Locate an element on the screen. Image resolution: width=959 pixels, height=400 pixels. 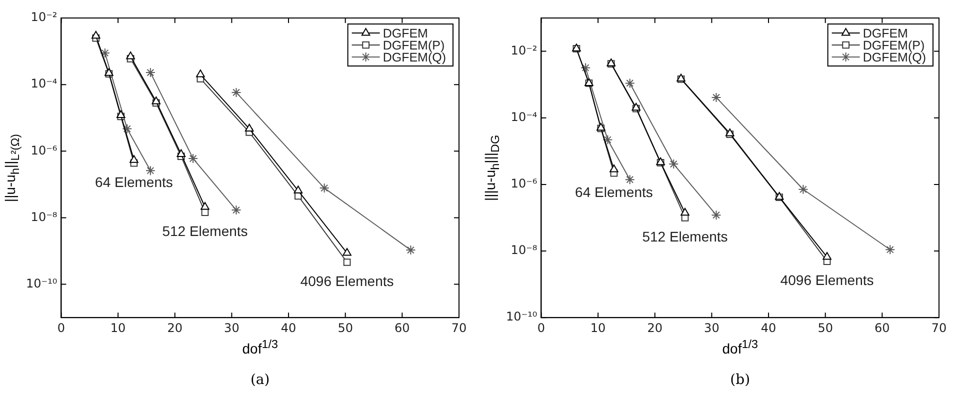
text: (b) is located at coordinates (740, 380).